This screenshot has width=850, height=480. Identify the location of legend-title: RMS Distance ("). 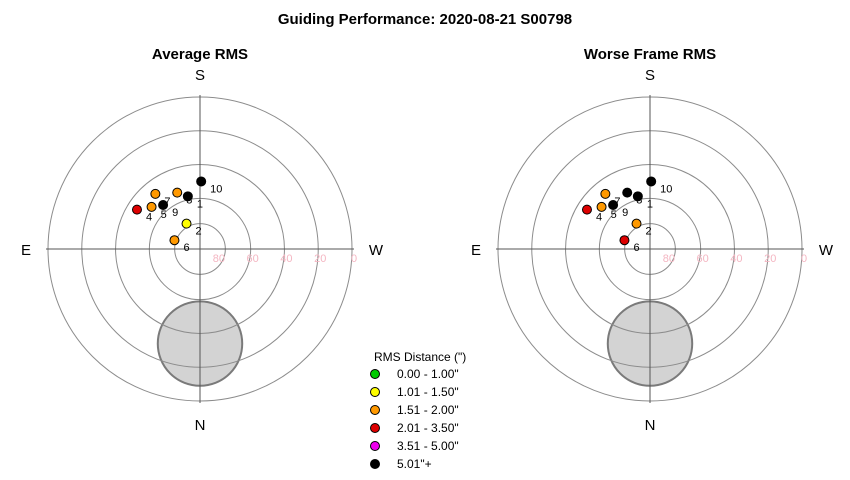
(420, 357).